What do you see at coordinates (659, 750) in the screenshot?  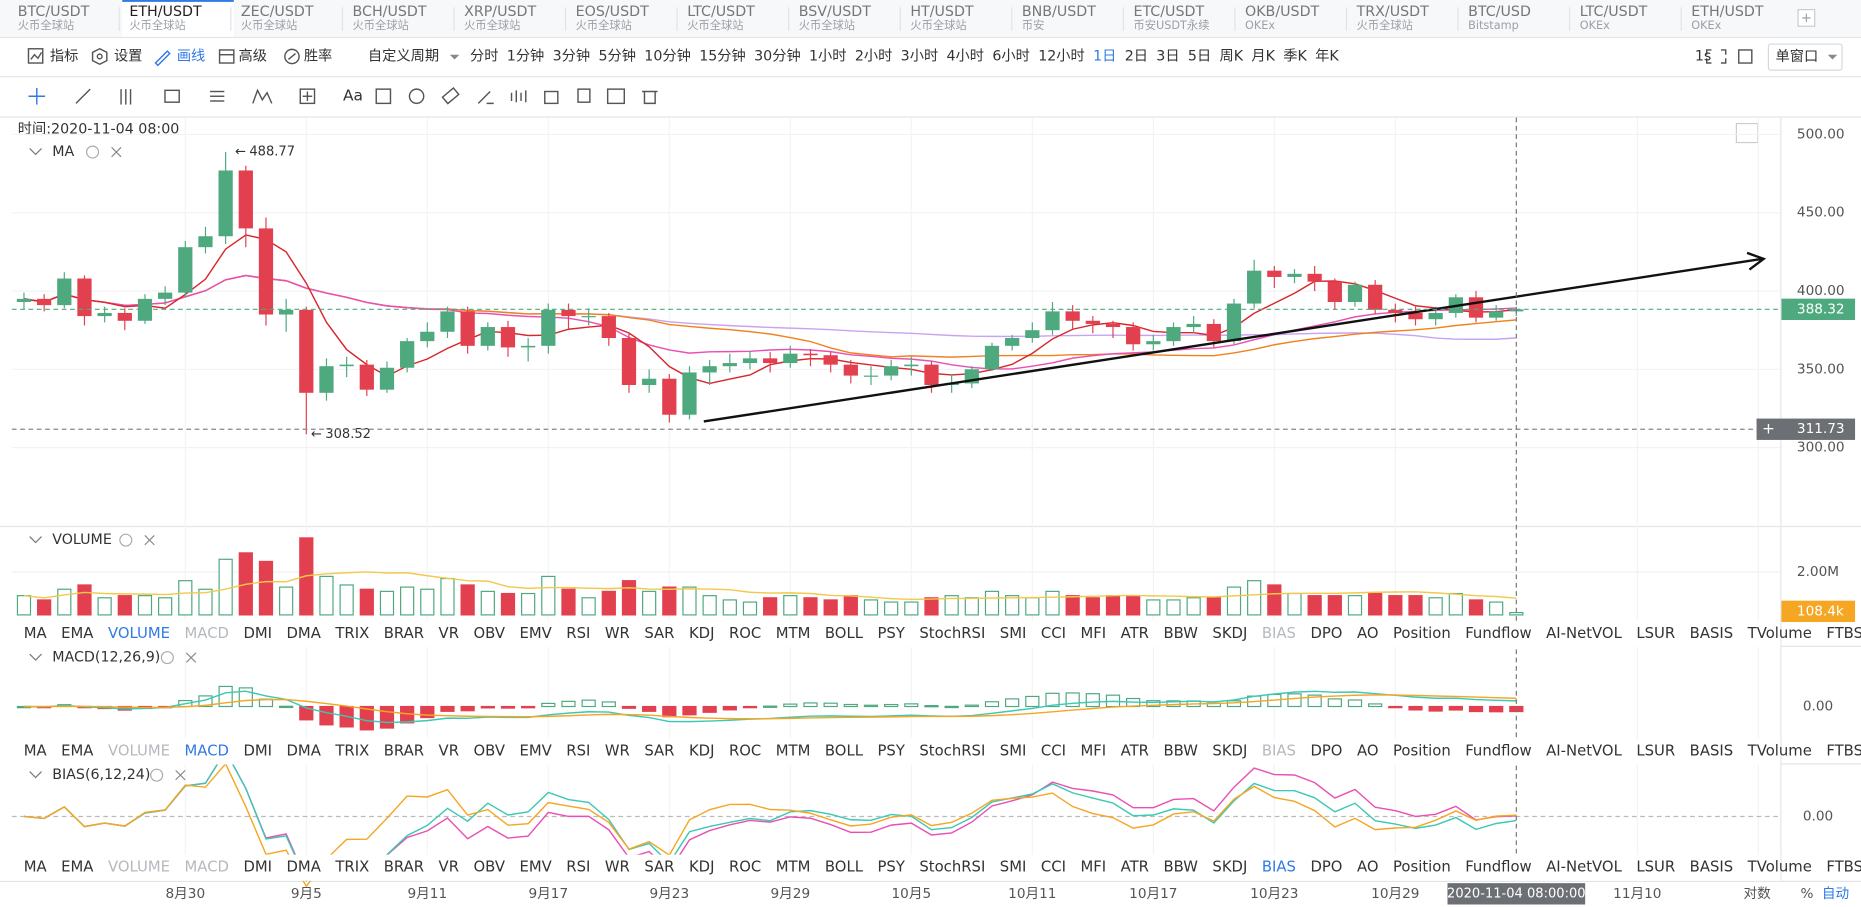 I see `indicator-button: SAR` at bounding box center [659, 750].